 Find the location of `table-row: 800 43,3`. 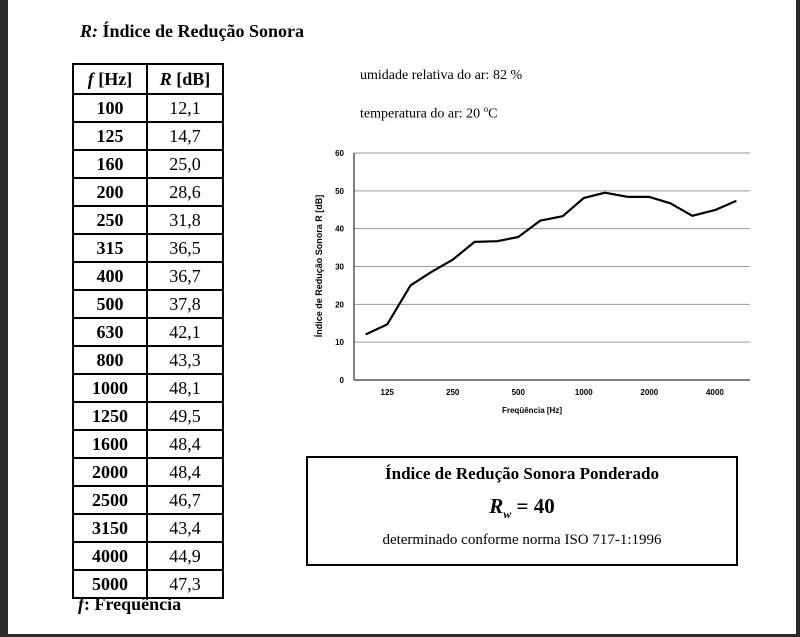

table-row: 800 43,3 is located at coordinates (148, 360).